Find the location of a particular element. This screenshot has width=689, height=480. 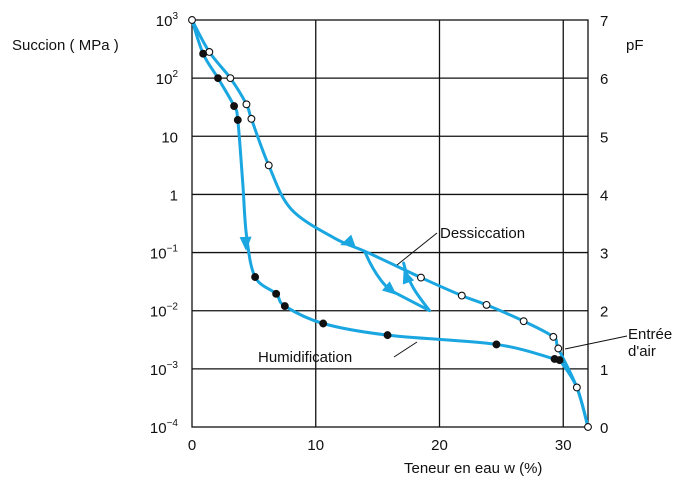

y-tick-label-left: 10⁻³ is located at coordinates (164, 369).